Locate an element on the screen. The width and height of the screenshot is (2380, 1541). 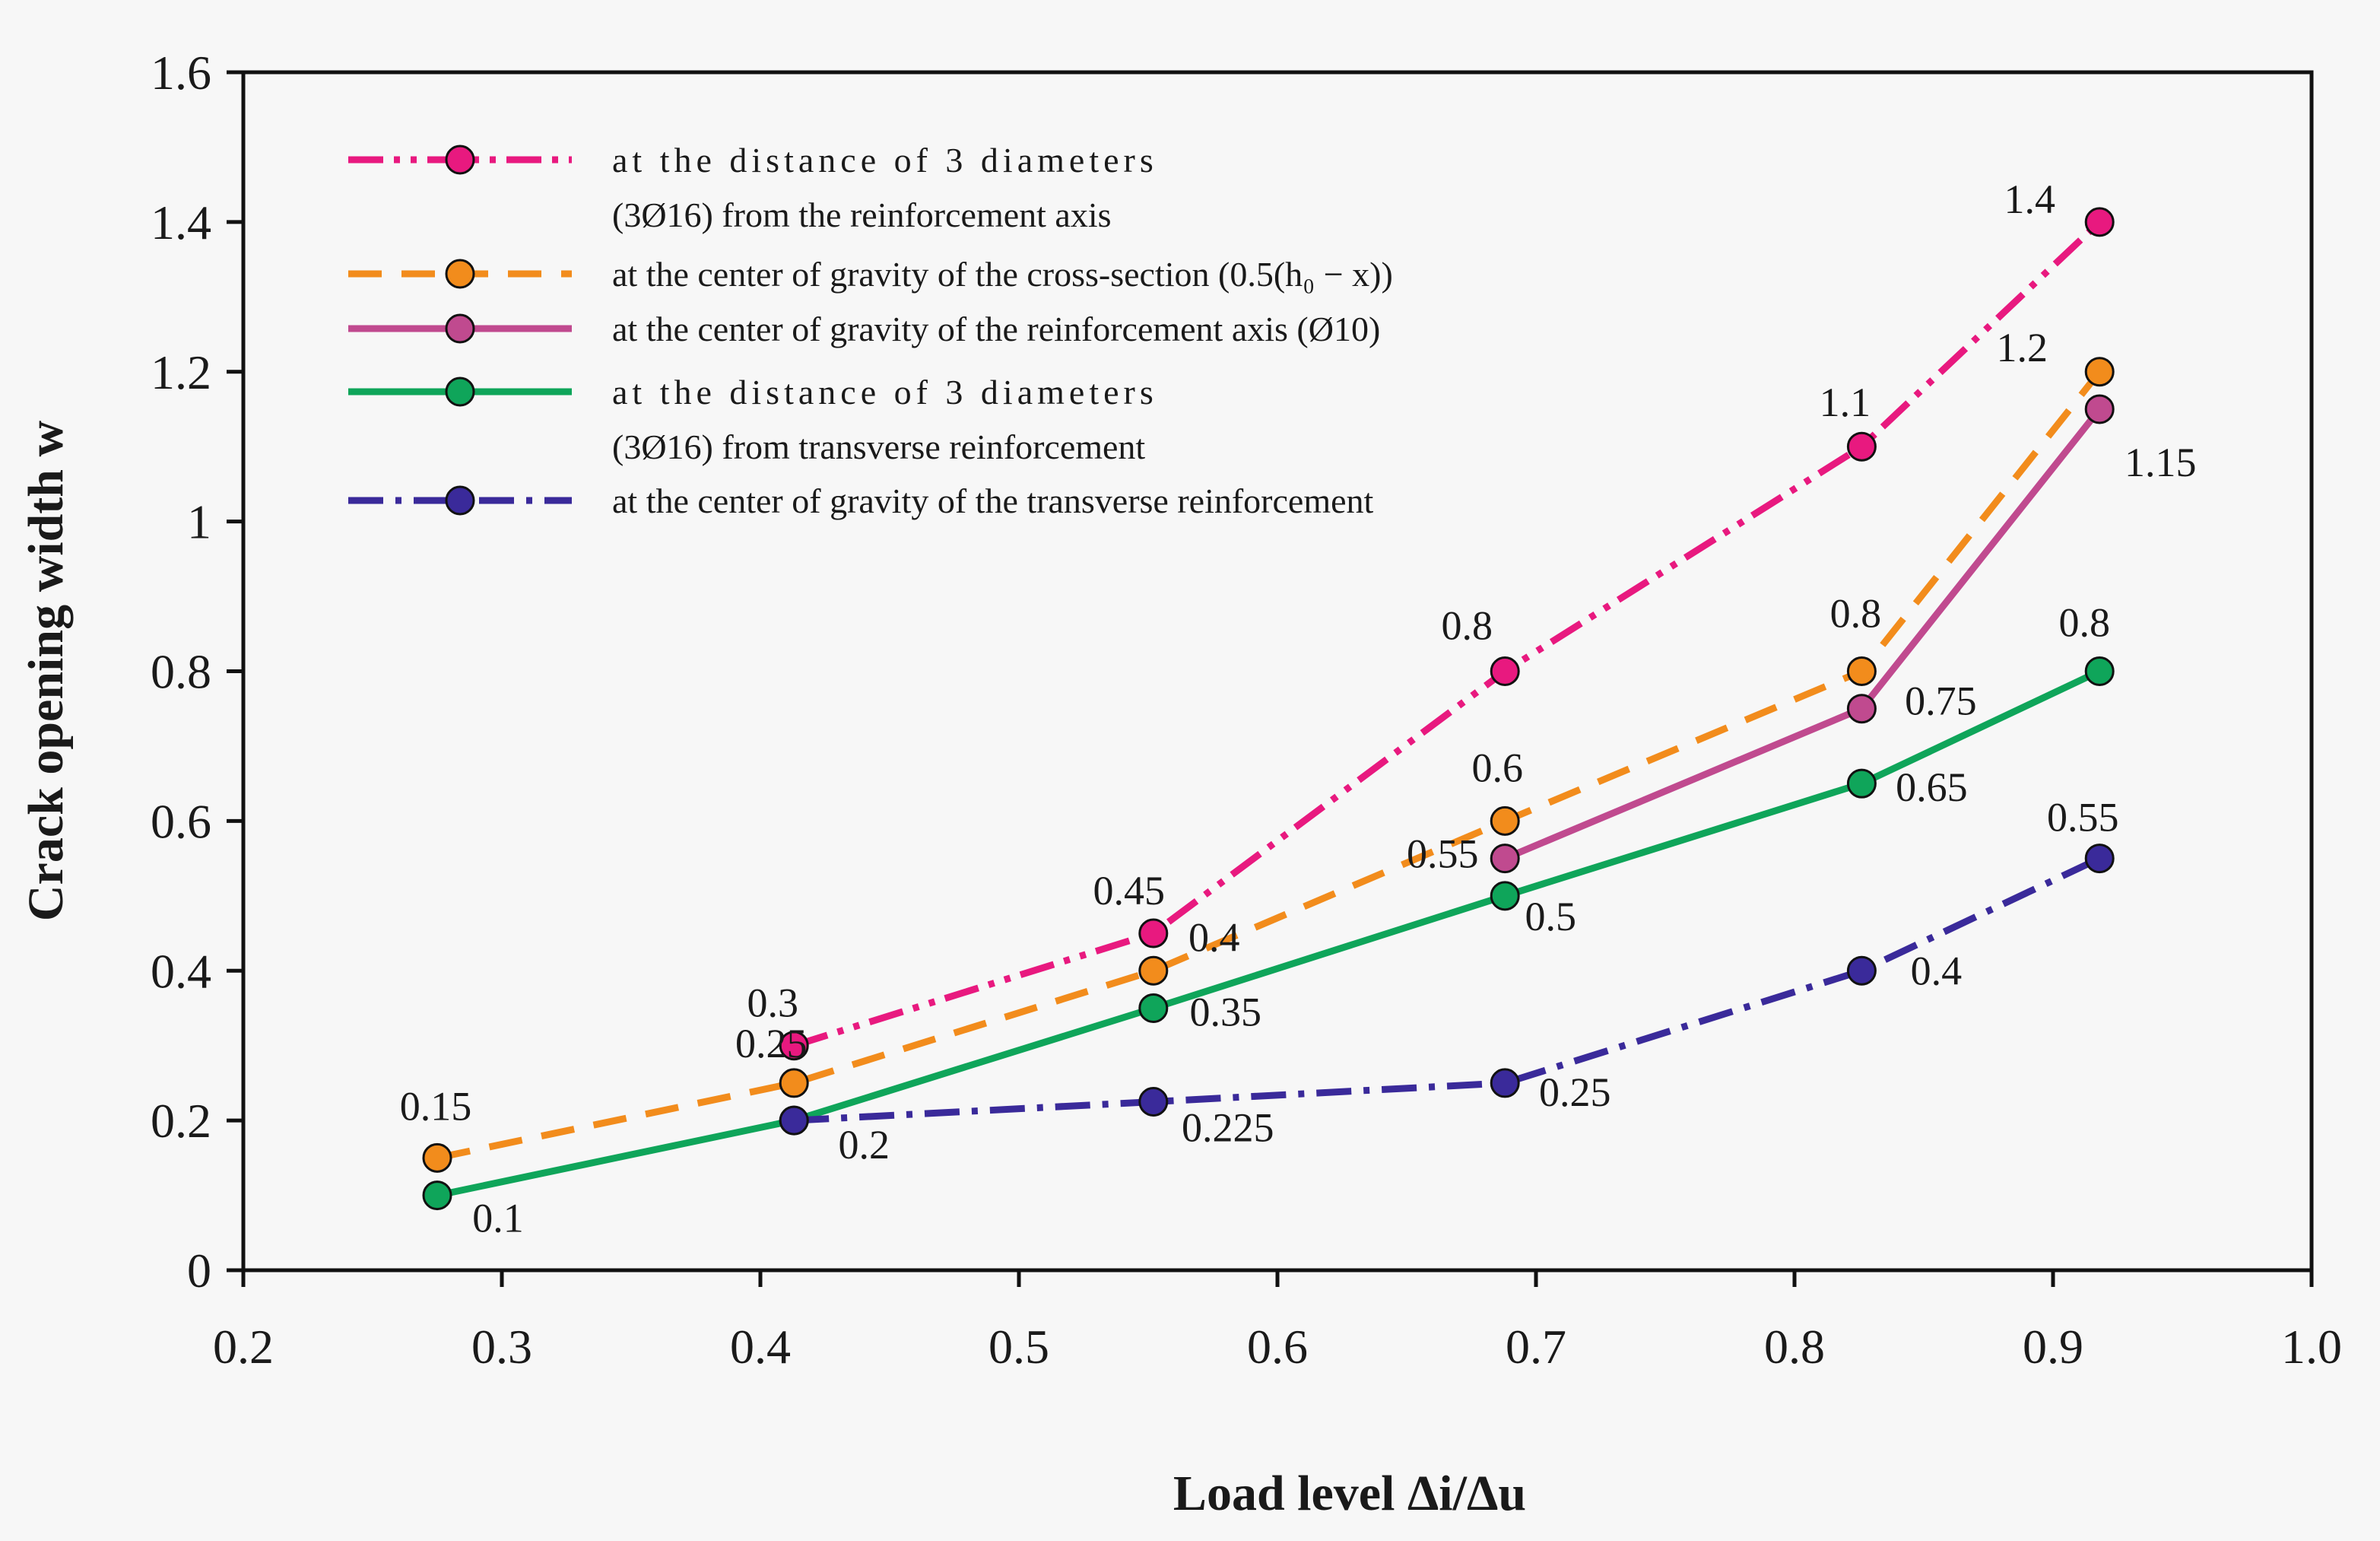
y-tick-label: 0.2 is located at coordinates (181, 1121).